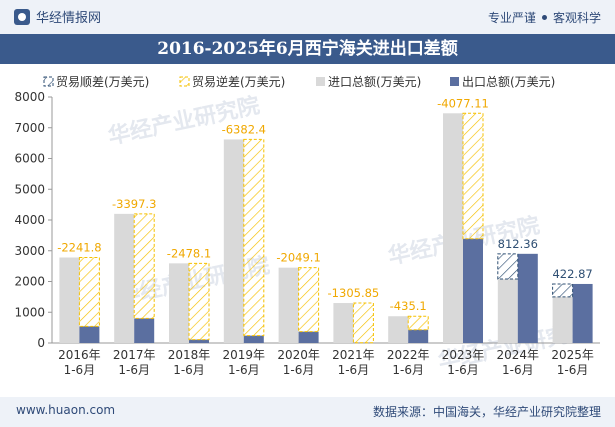  What do you see at coordinates (353, 355) in the screenshot?
I see `x-tick-label: 2021年` at bounding box center [353, 355].